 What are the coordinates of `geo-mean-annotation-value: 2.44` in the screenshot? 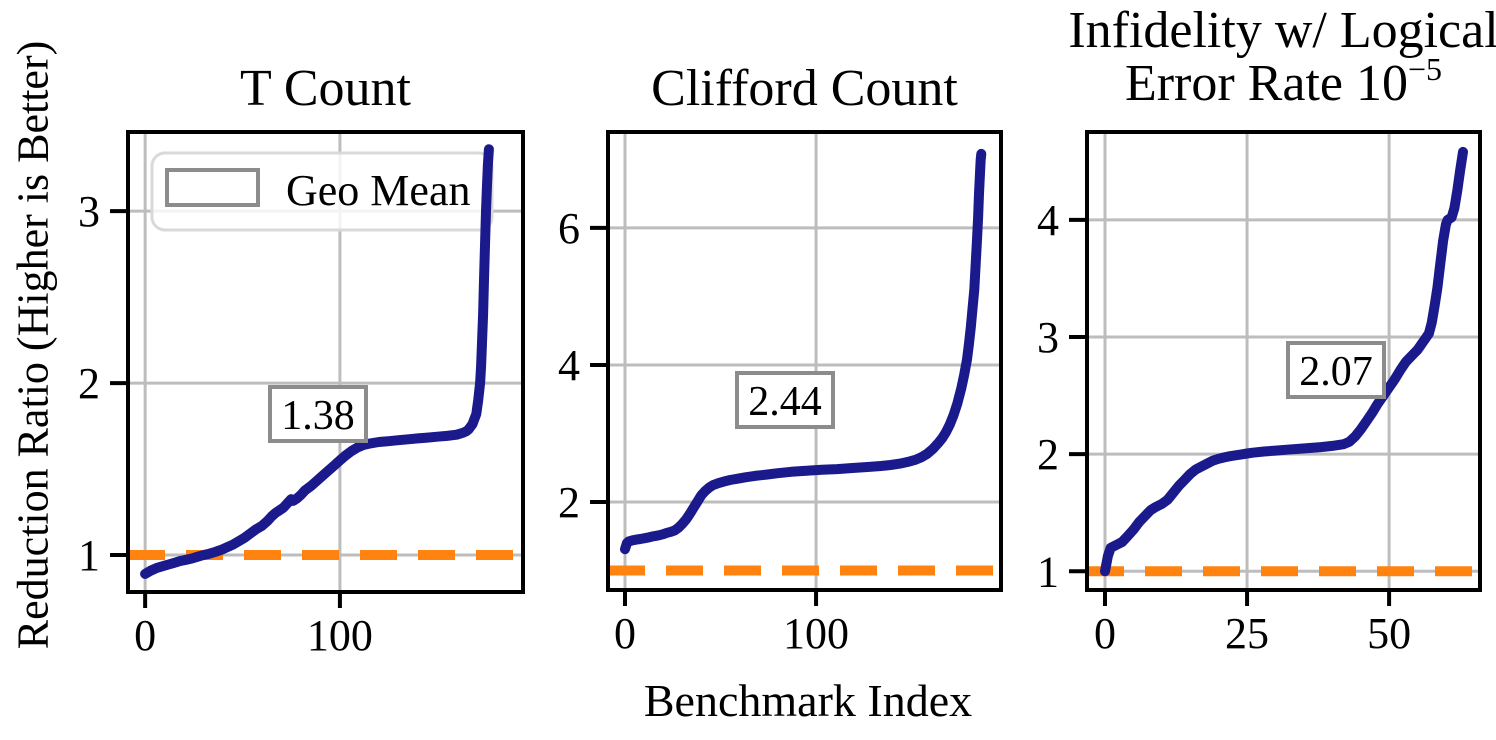 It's located at (785, 402).